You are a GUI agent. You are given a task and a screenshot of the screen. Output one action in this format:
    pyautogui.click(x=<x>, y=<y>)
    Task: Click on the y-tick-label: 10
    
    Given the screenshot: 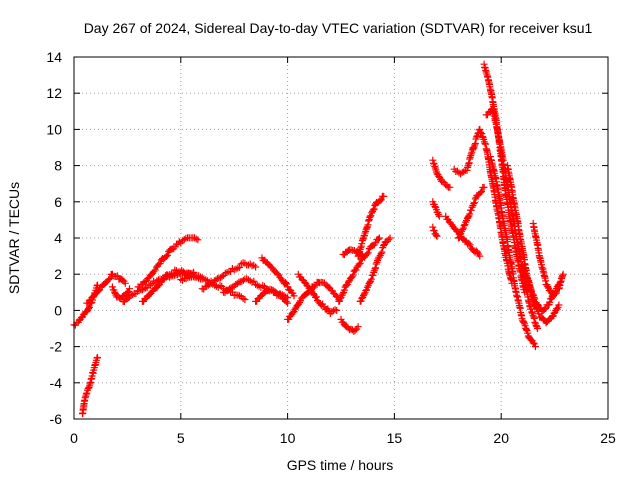 What is the action you would take?
    pyautogui.click(x=54, y=129)
    